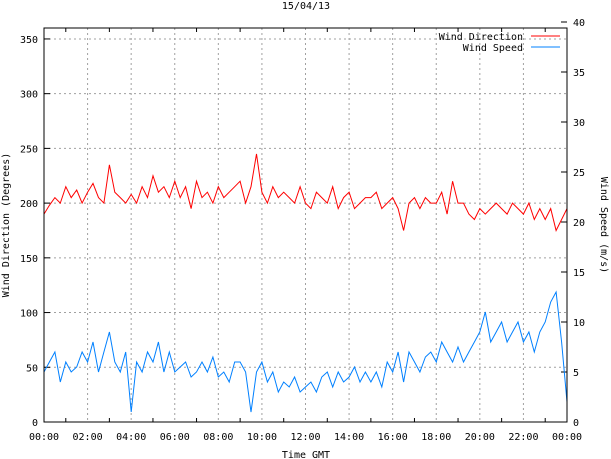  I want to click on x-axis-label: Time GMT, so click(306, 454).